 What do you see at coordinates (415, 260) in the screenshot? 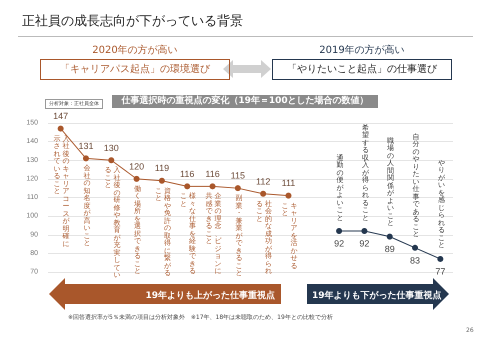
I see `data-label: 83` at bounding box center [415, 260].